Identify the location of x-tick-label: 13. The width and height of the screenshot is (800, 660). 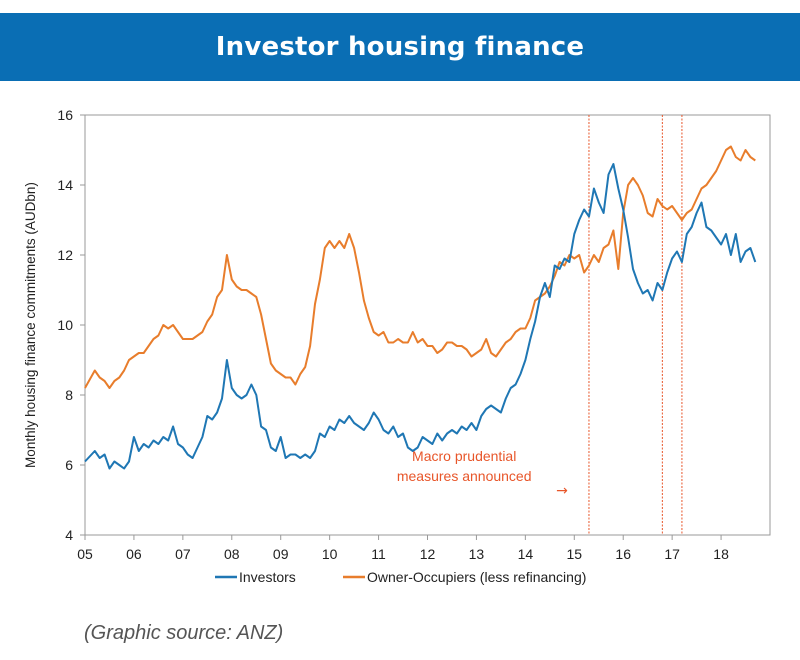
(477, 554).